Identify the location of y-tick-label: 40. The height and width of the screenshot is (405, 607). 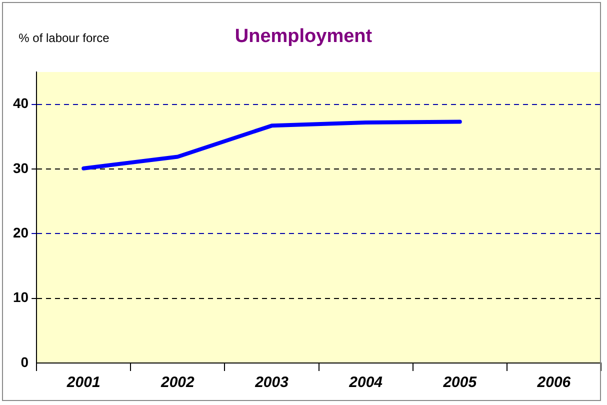
(20, 103).